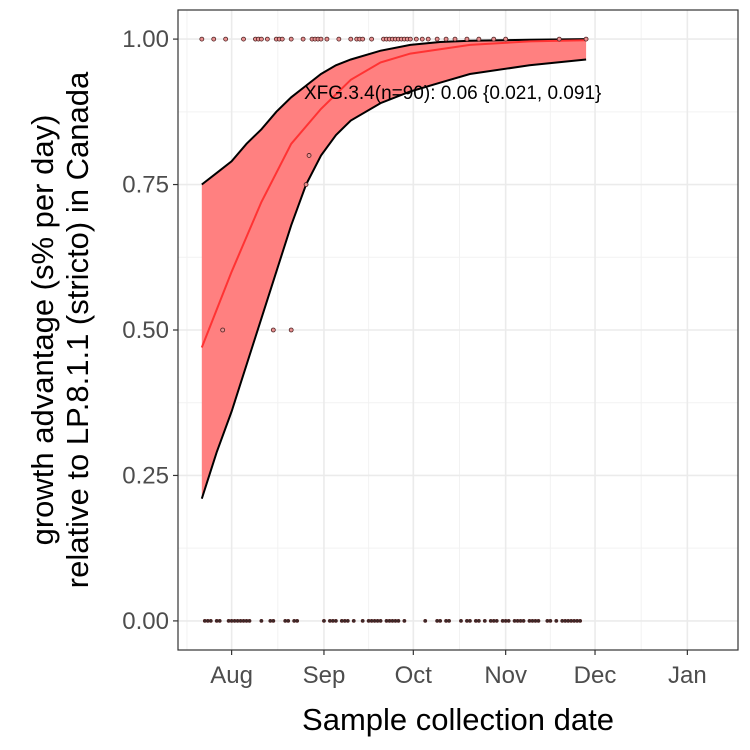 The width and height of the screenshot is (750, 750). Describe the element at coordinates (145, 330) in the screenshot. I see `y-tick-label: 0.50` at that location.